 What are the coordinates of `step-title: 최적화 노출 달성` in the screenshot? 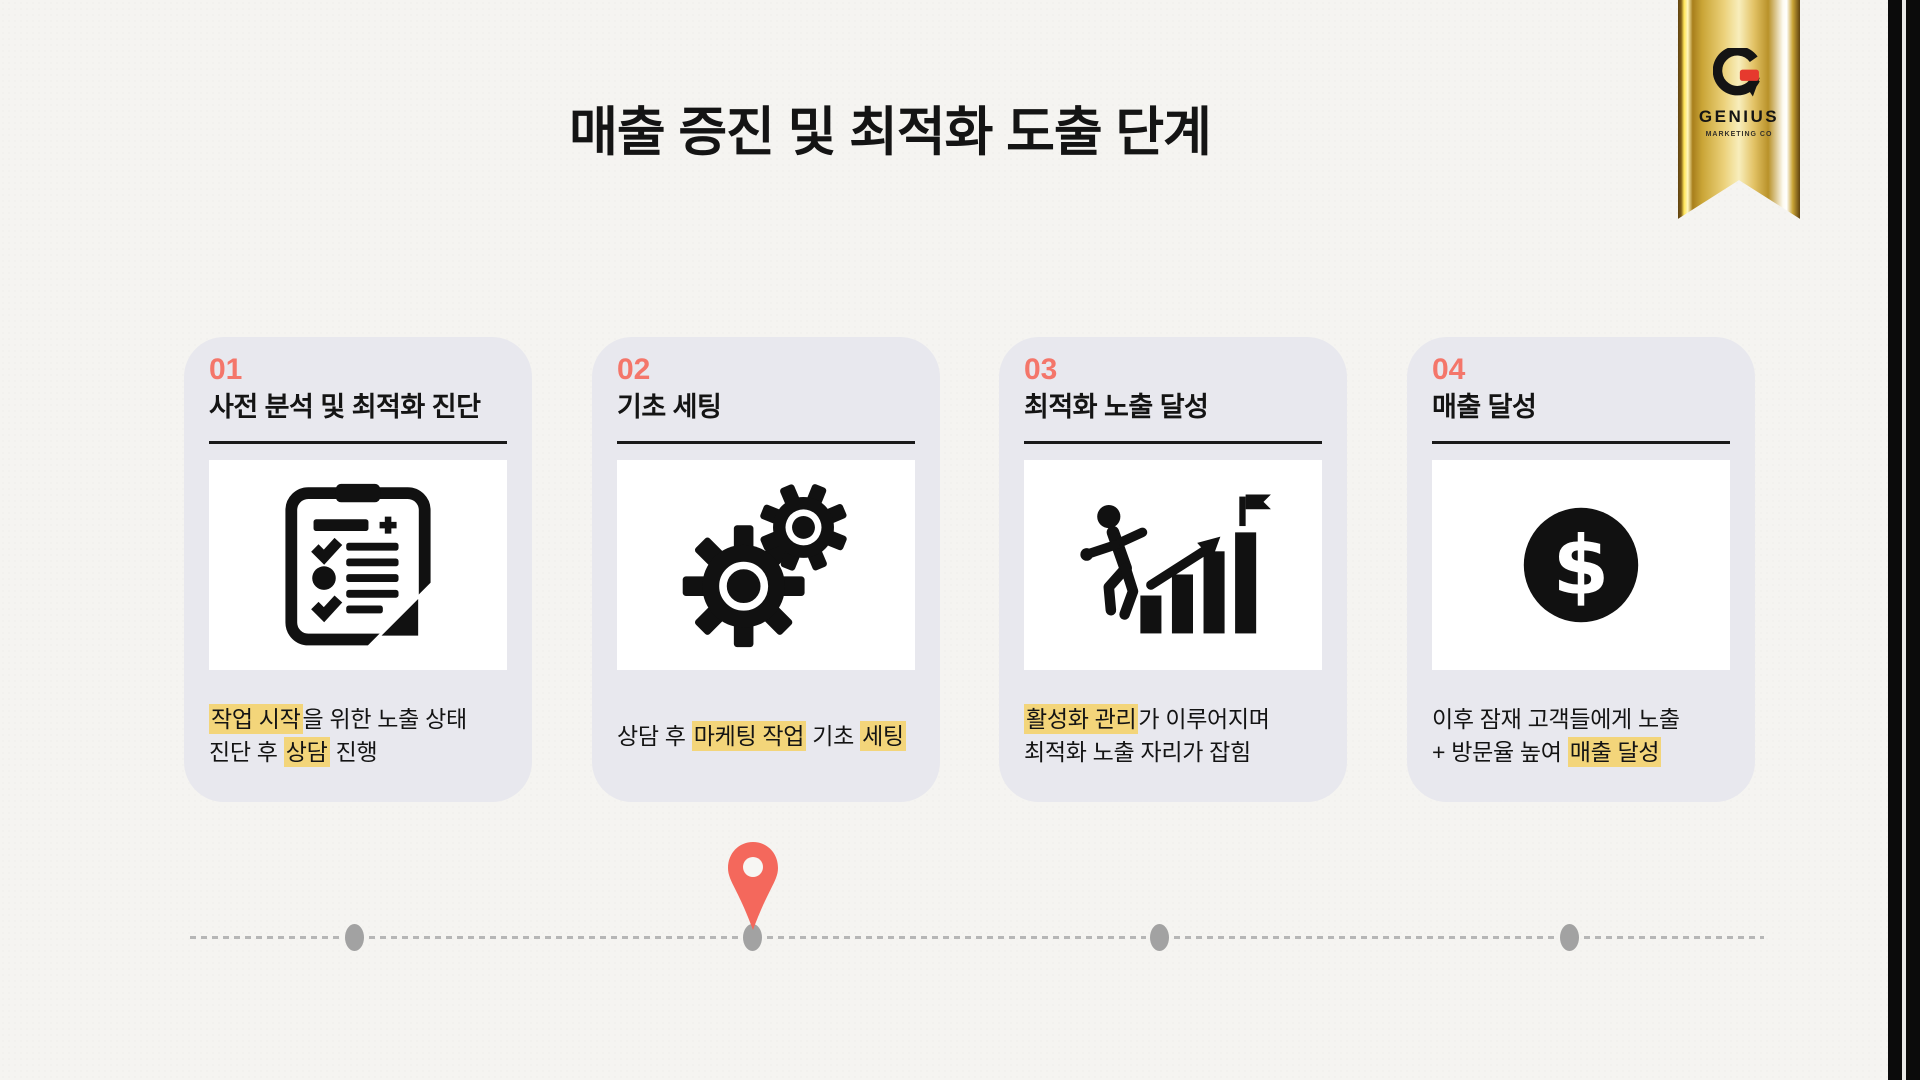 It's located at (1116, 407).